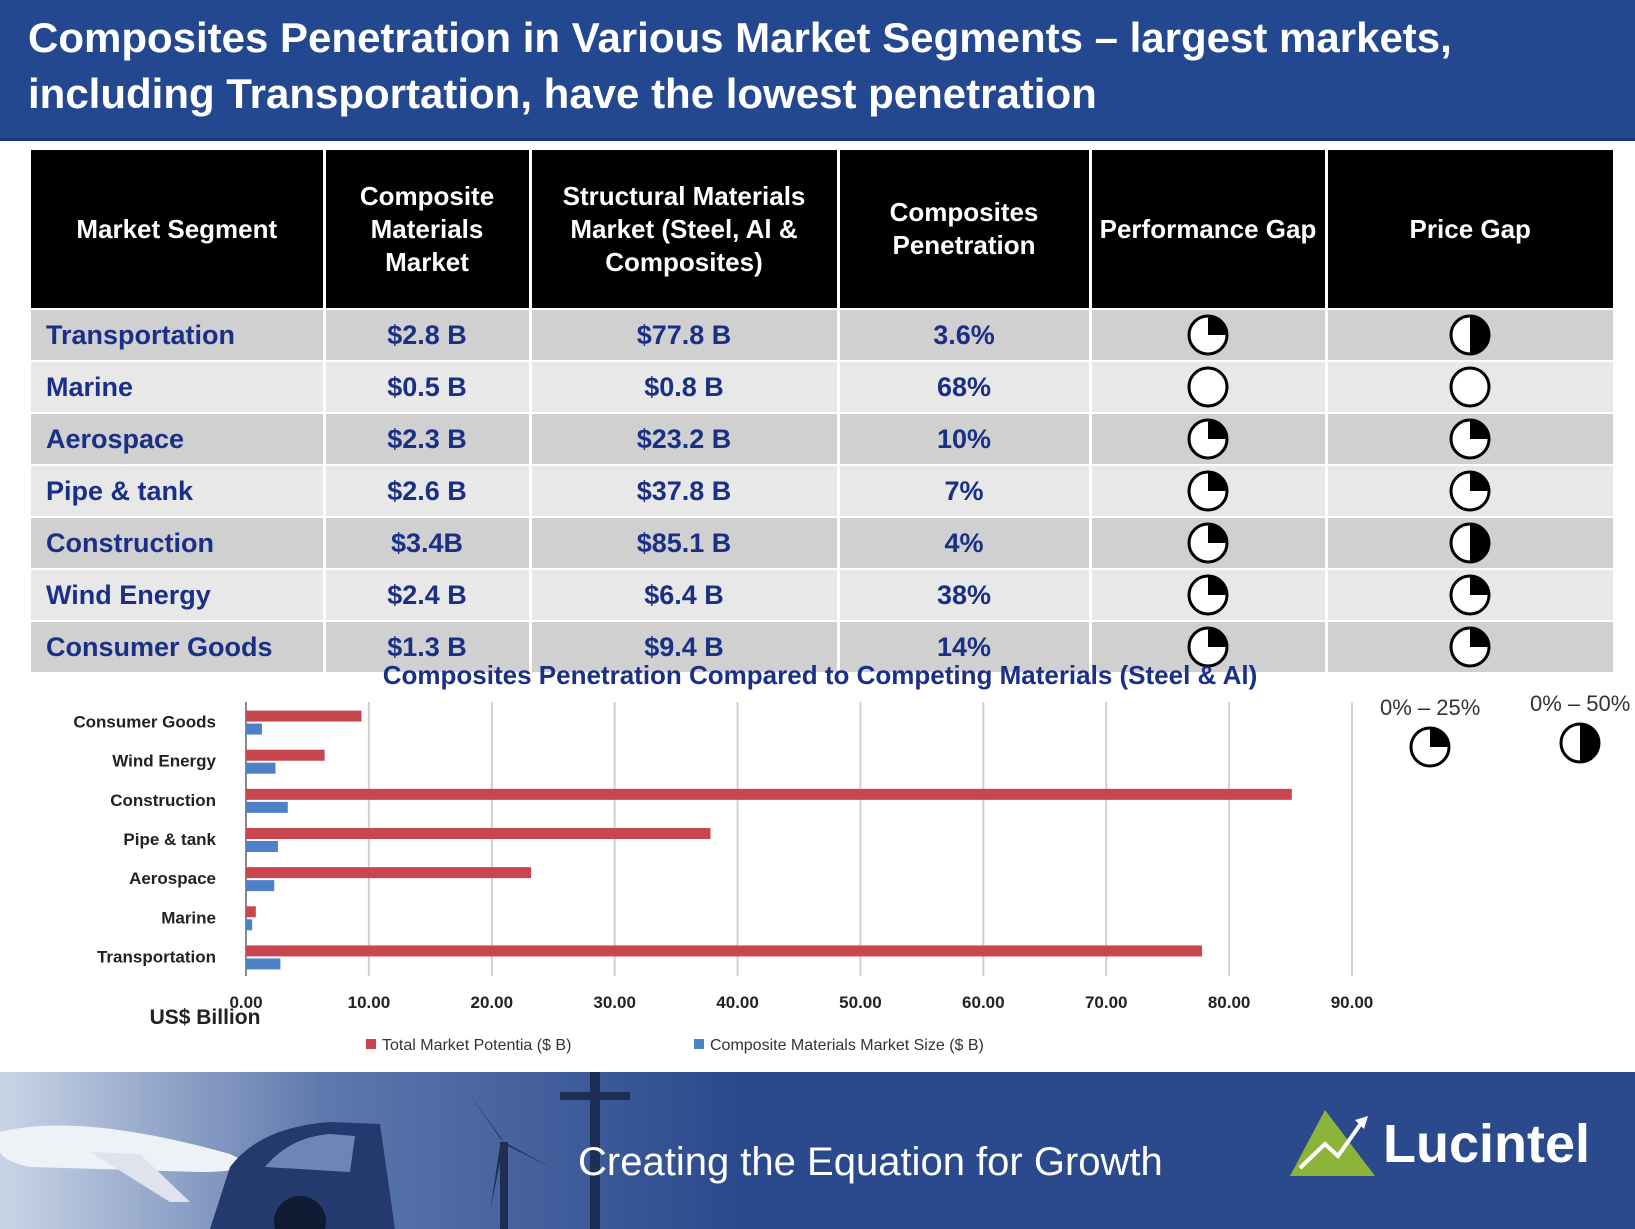  I want to click on x-tick-label: 90.00, so click(1352, 1002).